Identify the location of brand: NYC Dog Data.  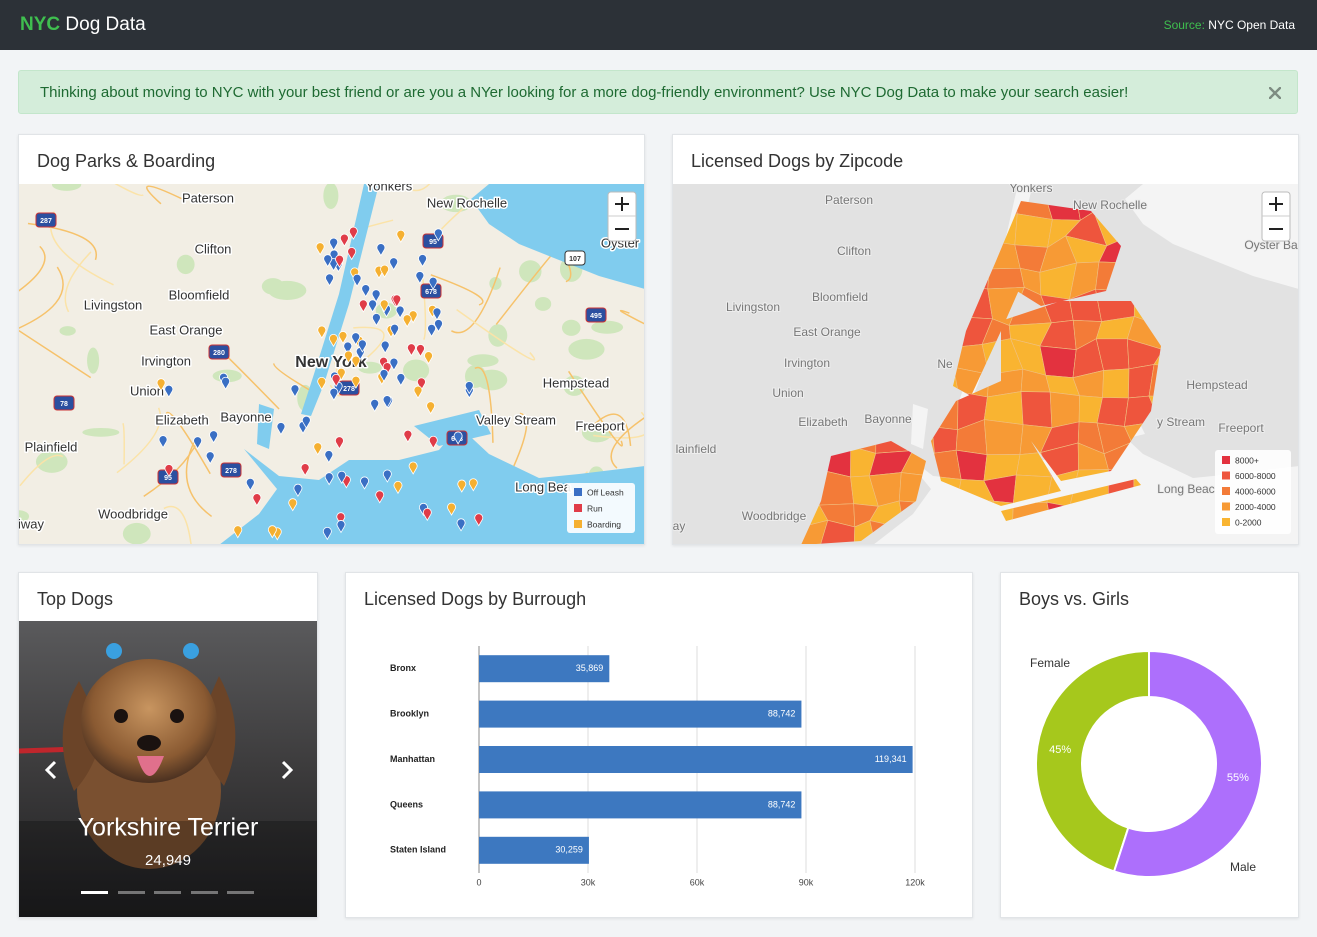
(83, 25).